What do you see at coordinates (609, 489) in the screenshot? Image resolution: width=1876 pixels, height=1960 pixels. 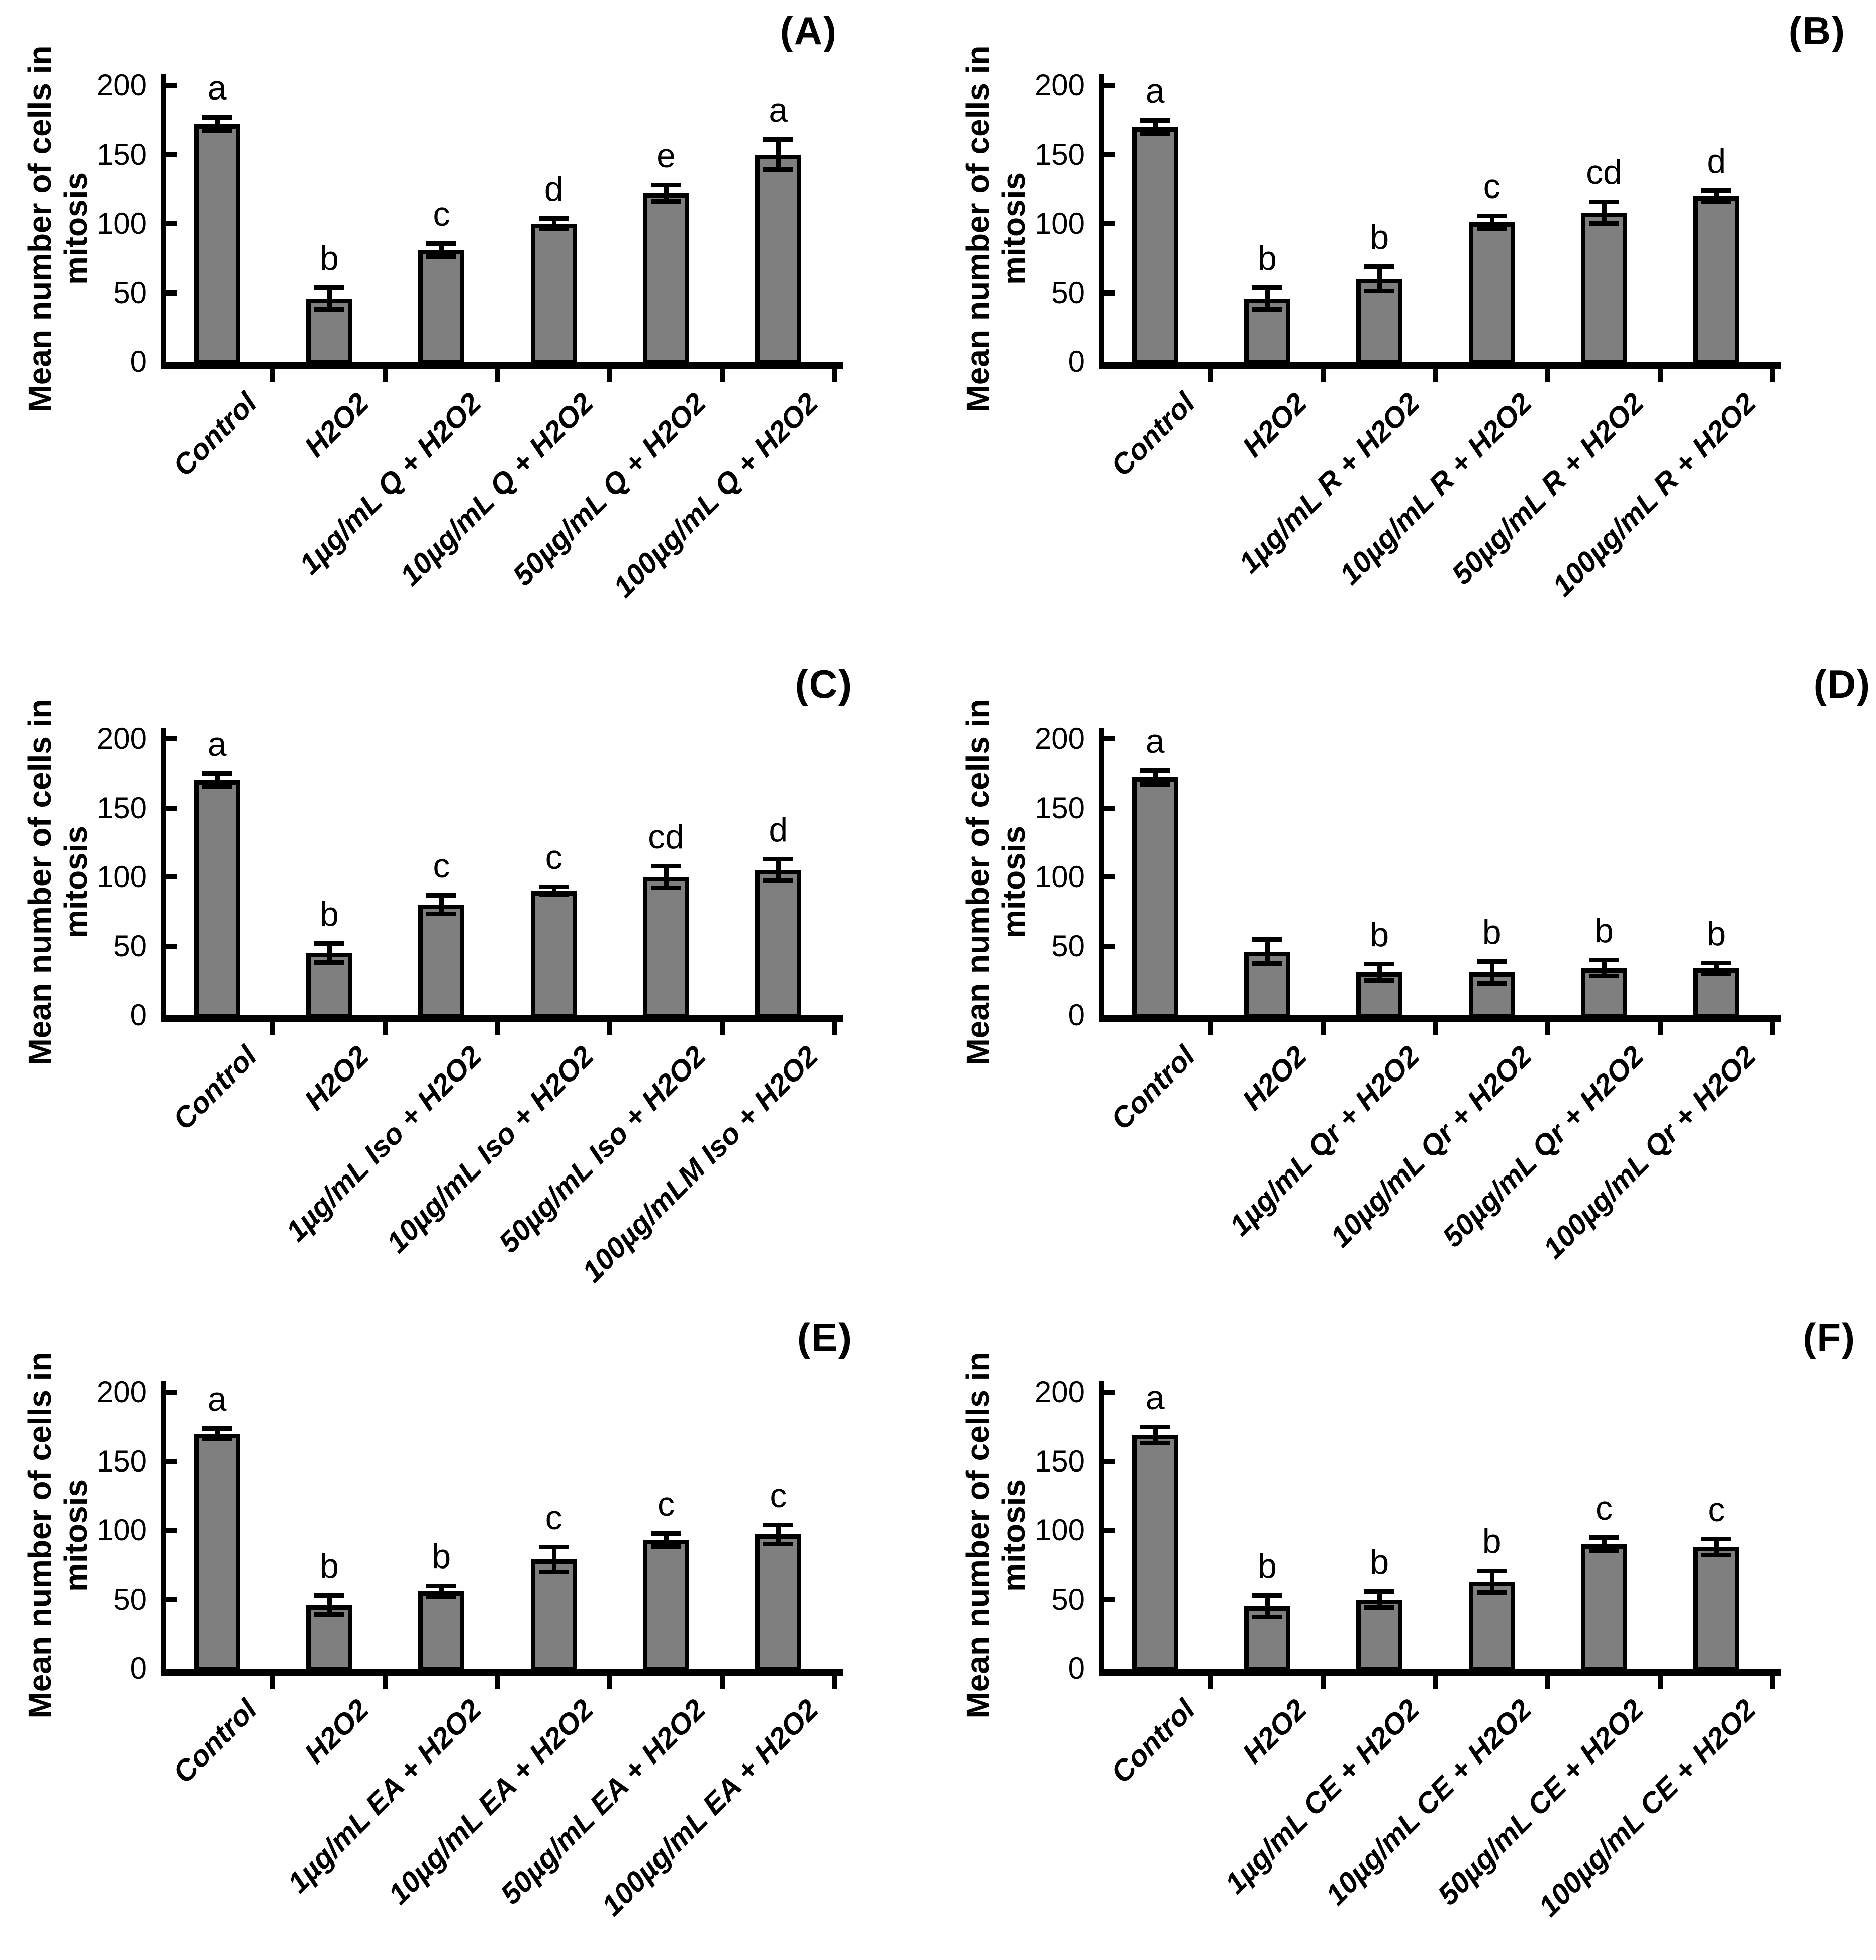 I see `x-tick-label: 50µg/mL Q + H2O2` at bounding box center [609, 489].